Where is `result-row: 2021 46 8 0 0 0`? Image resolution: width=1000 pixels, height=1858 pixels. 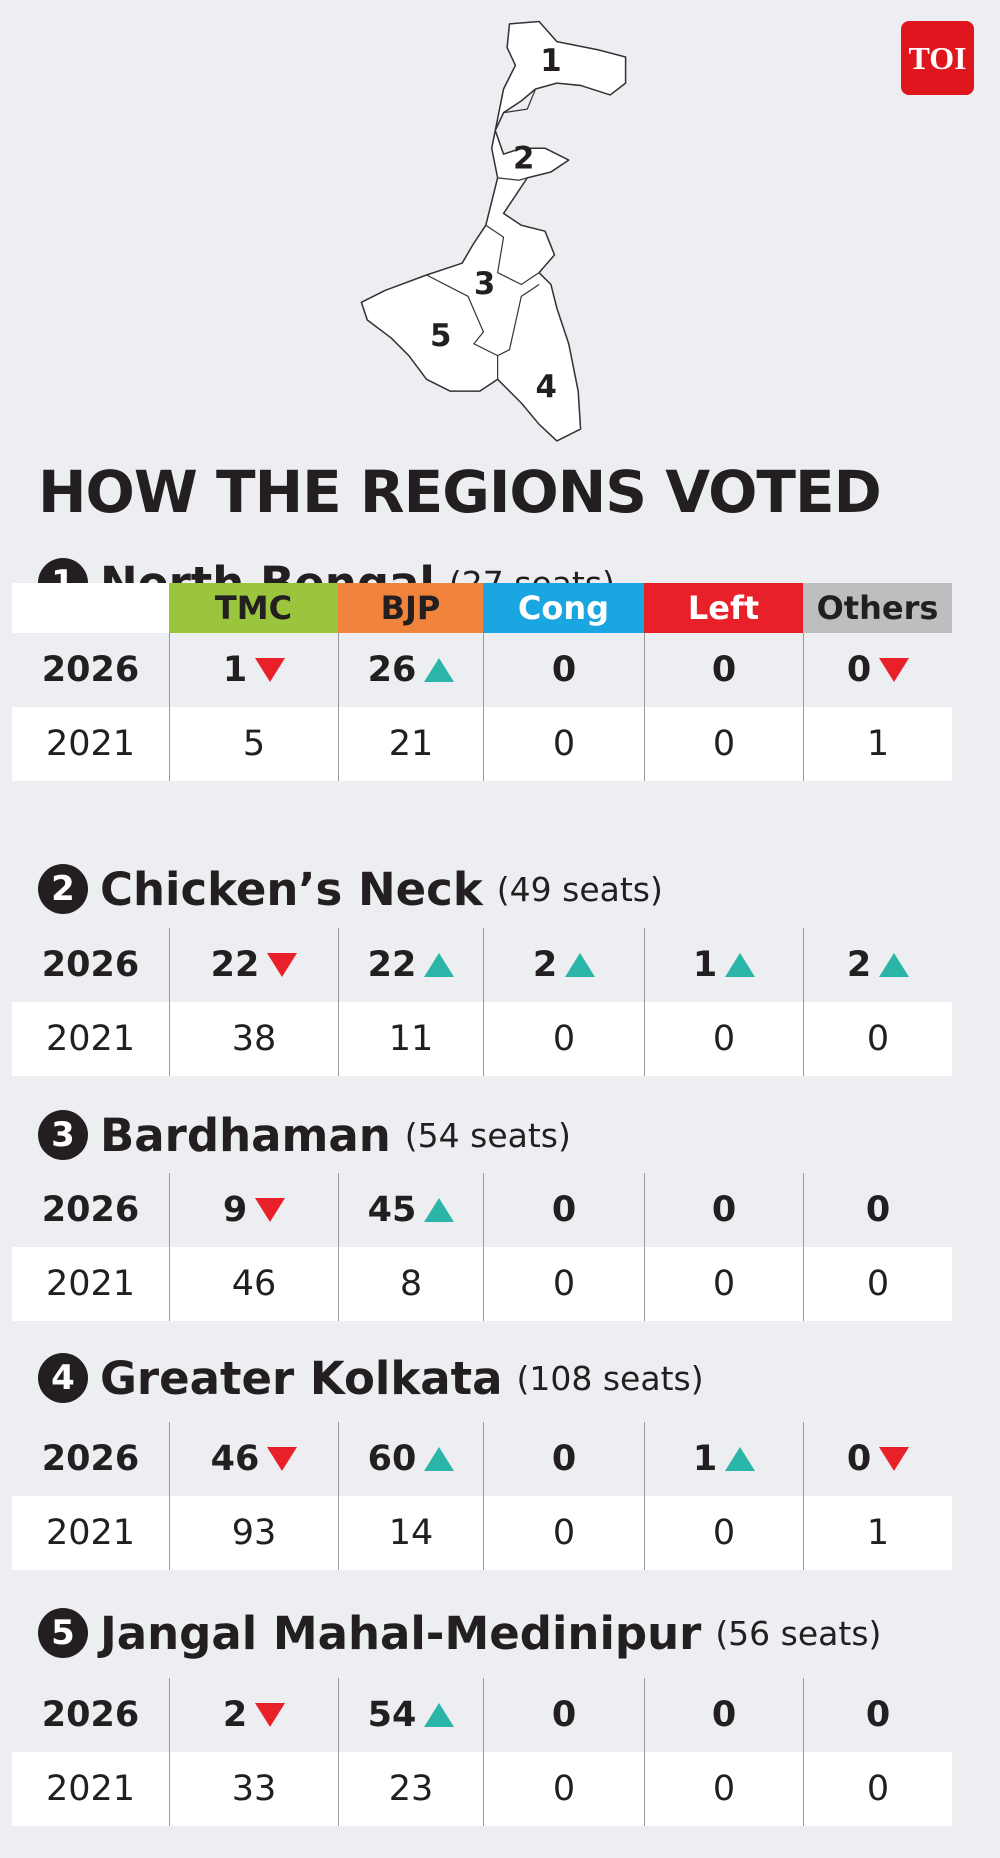
result-row: 2021 46 8 0 0 0 is located at coordinates (482, 1284).